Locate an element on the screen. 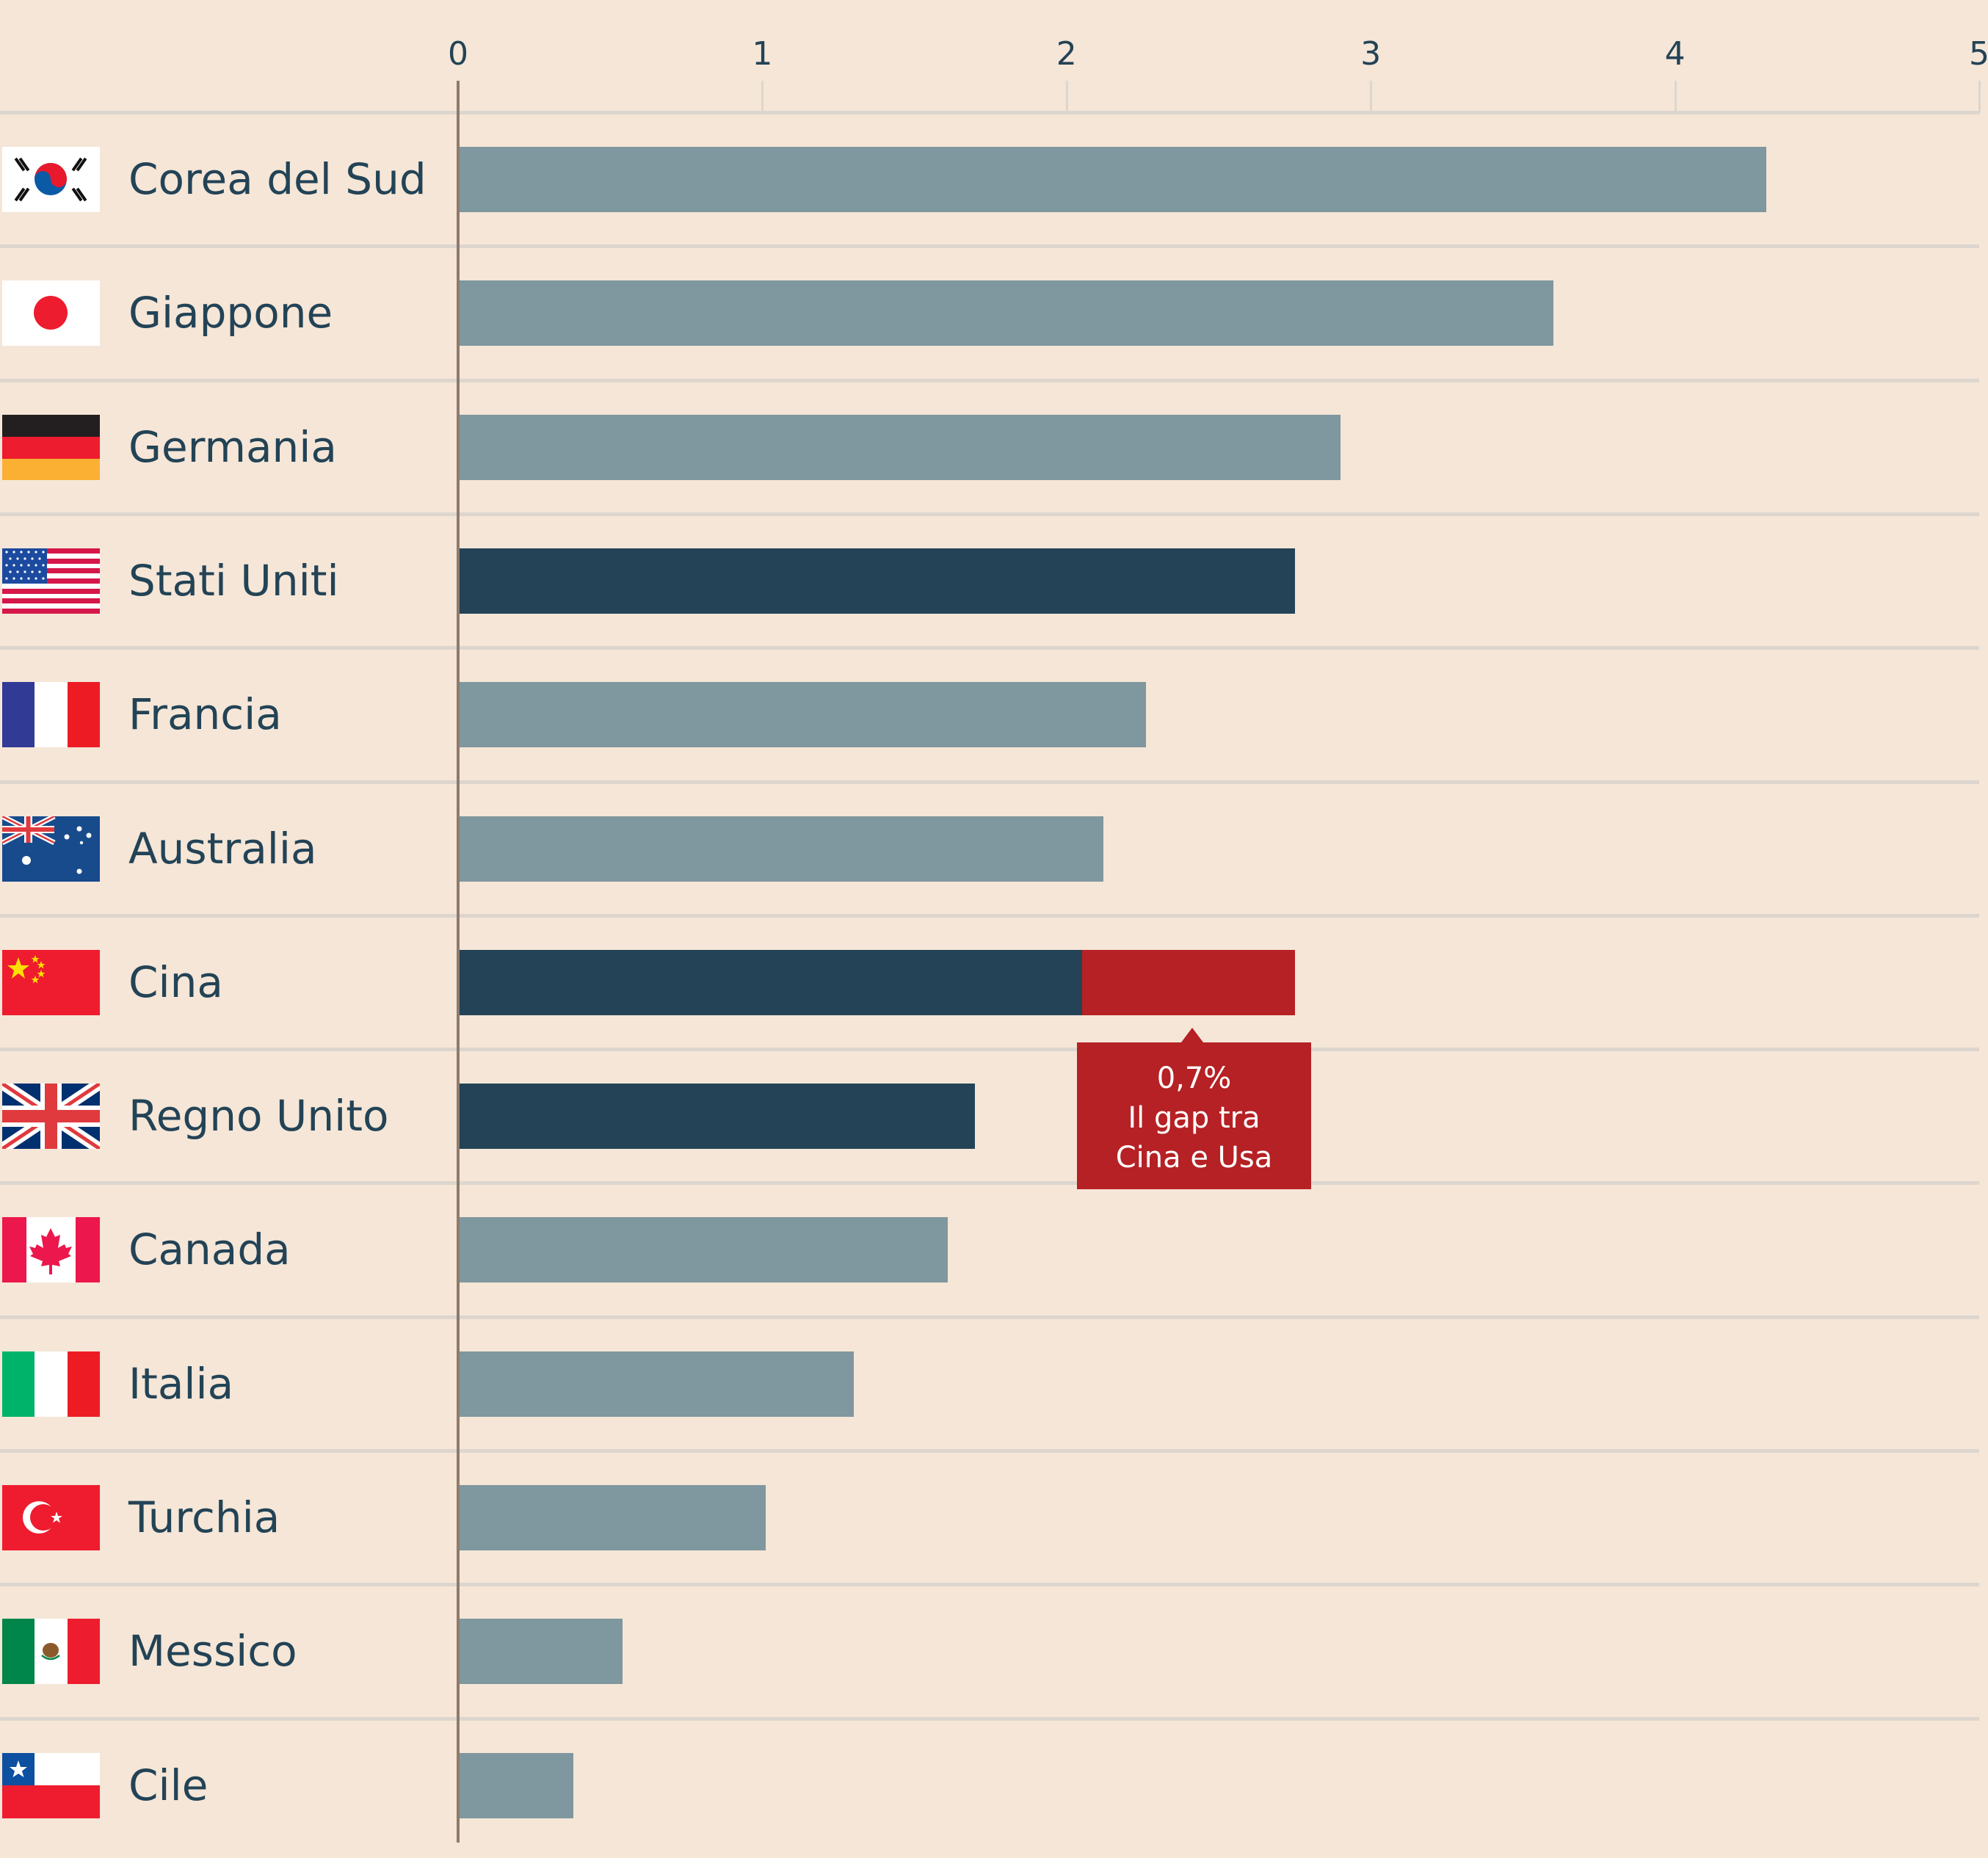 Image resolution: width=1988 pixels, height=1858 pixels. chile-flag-icon is located at coordinates (51, 1785).